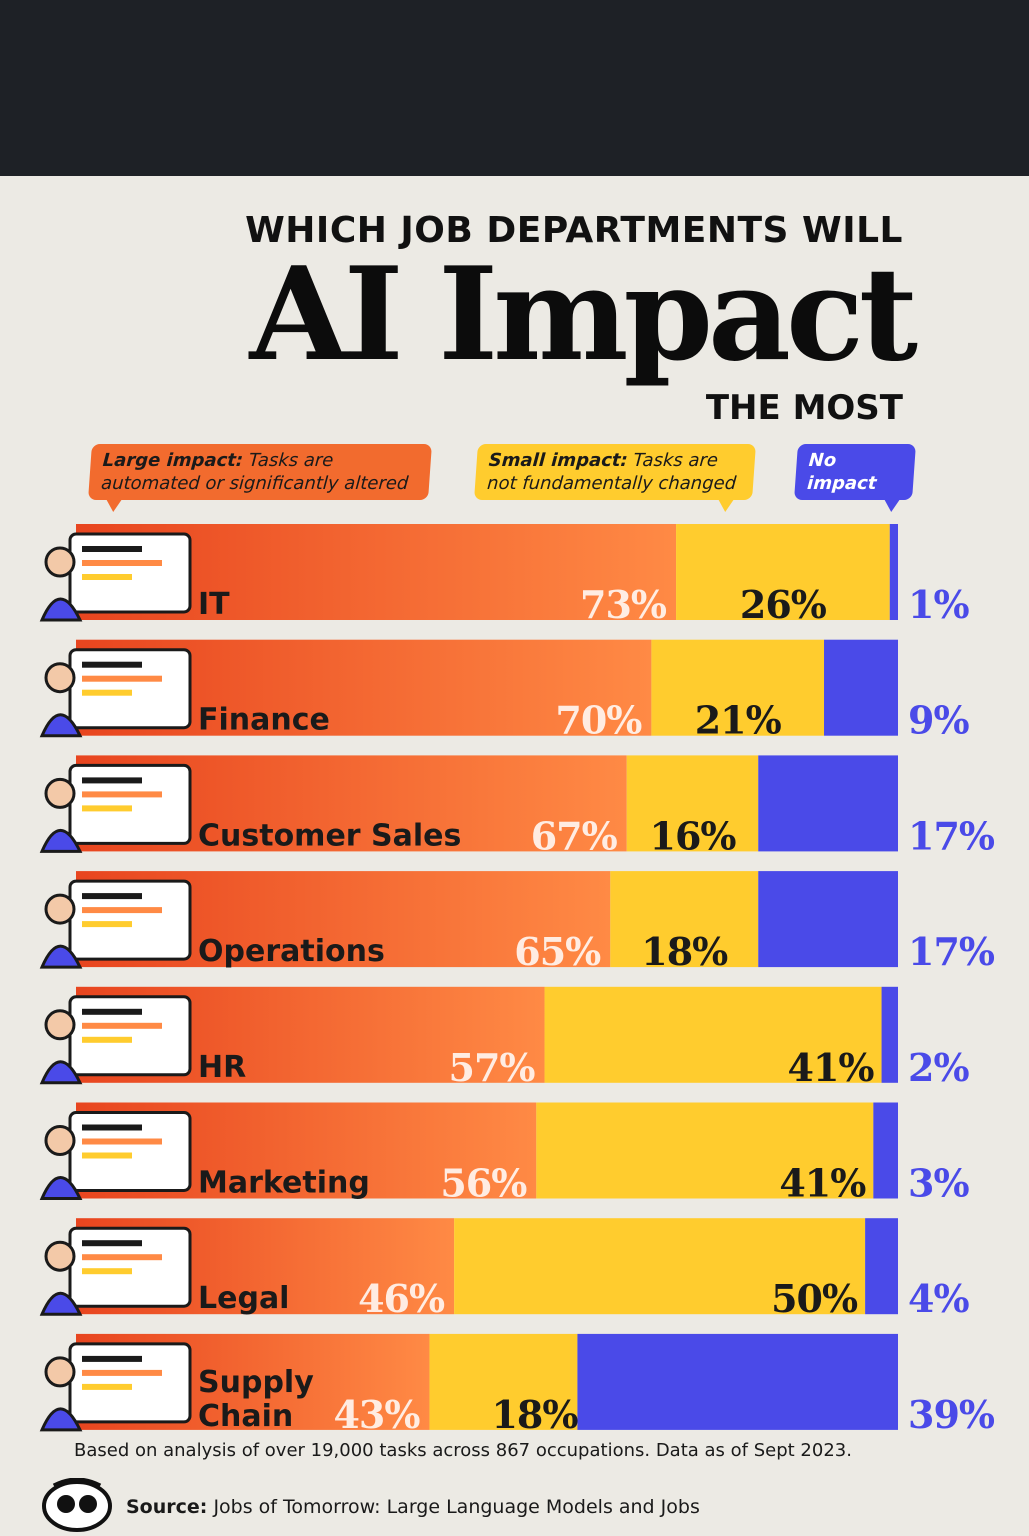 Image resolution: width=1029 pixels, height=1536 pixels. What do you see at coordinates (831, 1067) in the screenshot?
I see `value-label-small-hr: 41%` at bounding box center [831, 1067].